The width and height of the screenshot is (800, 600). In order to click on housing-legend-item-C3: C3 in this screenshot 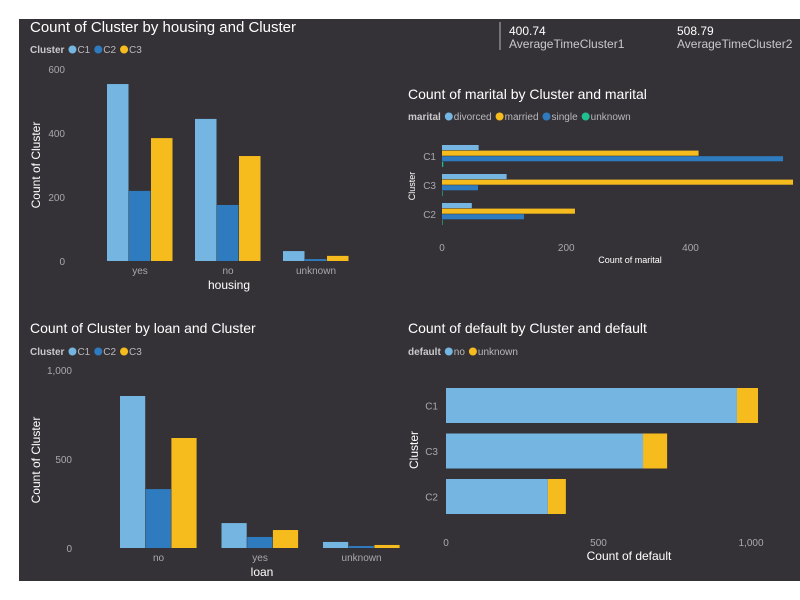, I will do `click(135, 50)`.